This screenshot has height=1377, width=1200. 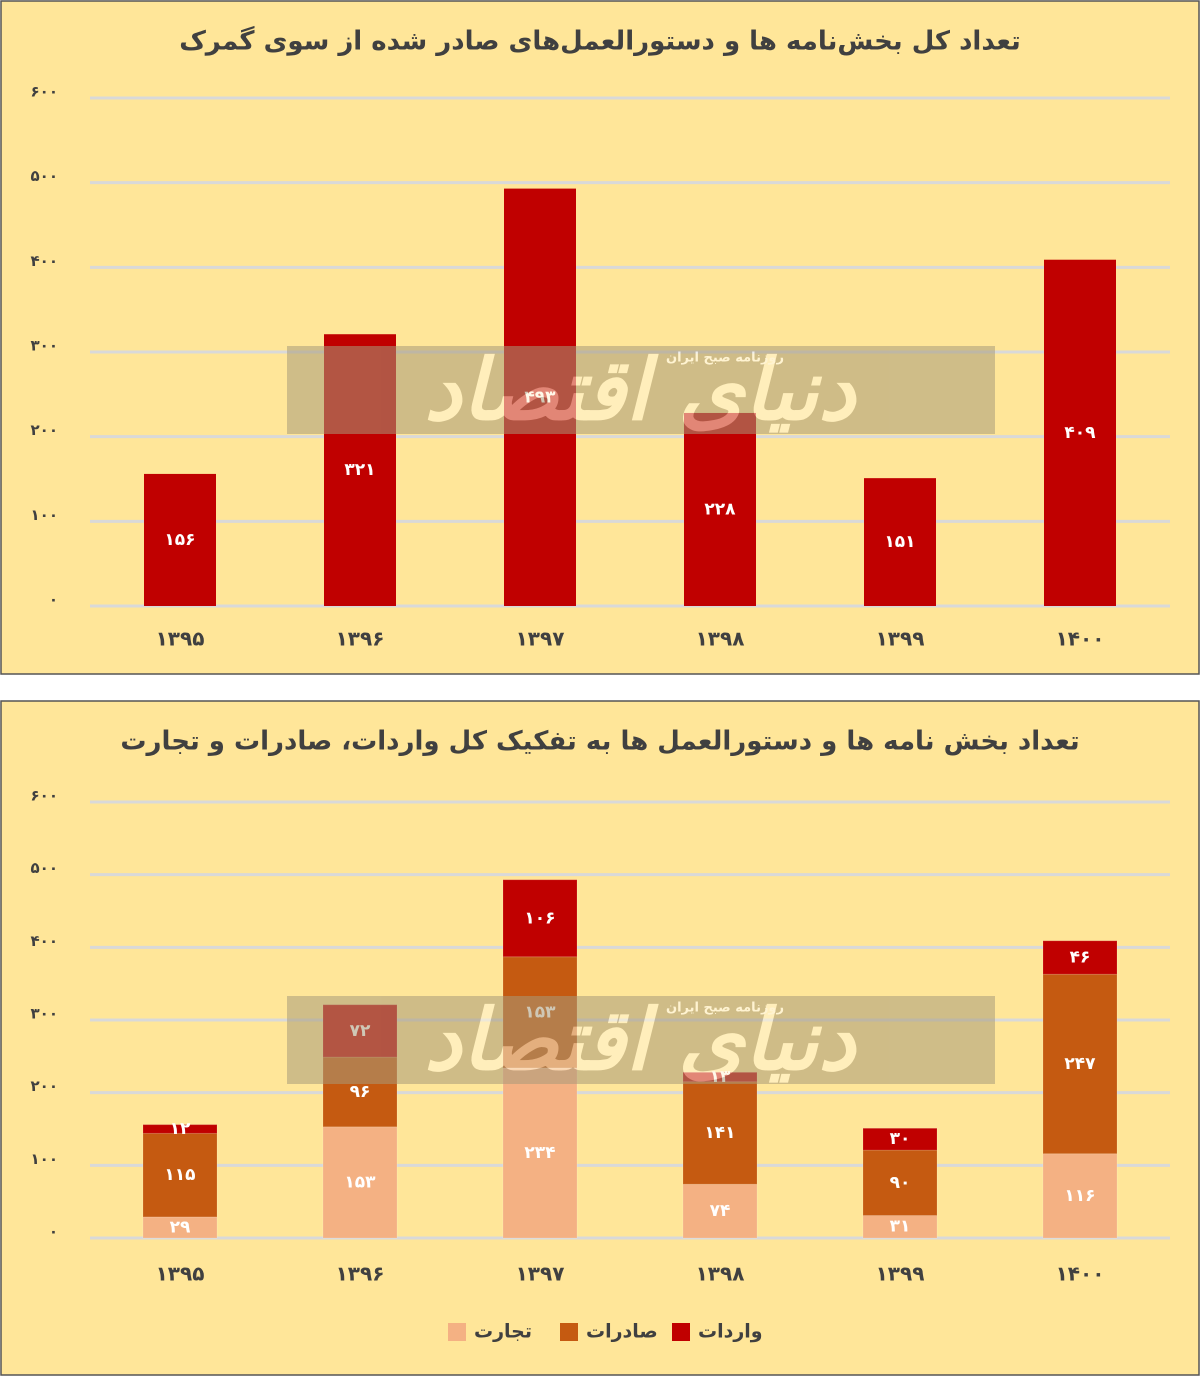 I want to click on value-label: ۱۵۳, so click(x=360, y=1182).